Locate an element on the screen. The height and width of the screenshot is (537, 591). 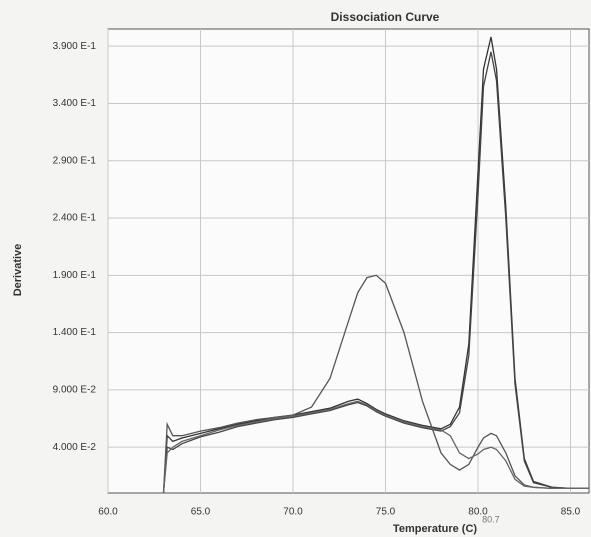
x-tick-label: 80.0 is located at coordinates (478, 512).